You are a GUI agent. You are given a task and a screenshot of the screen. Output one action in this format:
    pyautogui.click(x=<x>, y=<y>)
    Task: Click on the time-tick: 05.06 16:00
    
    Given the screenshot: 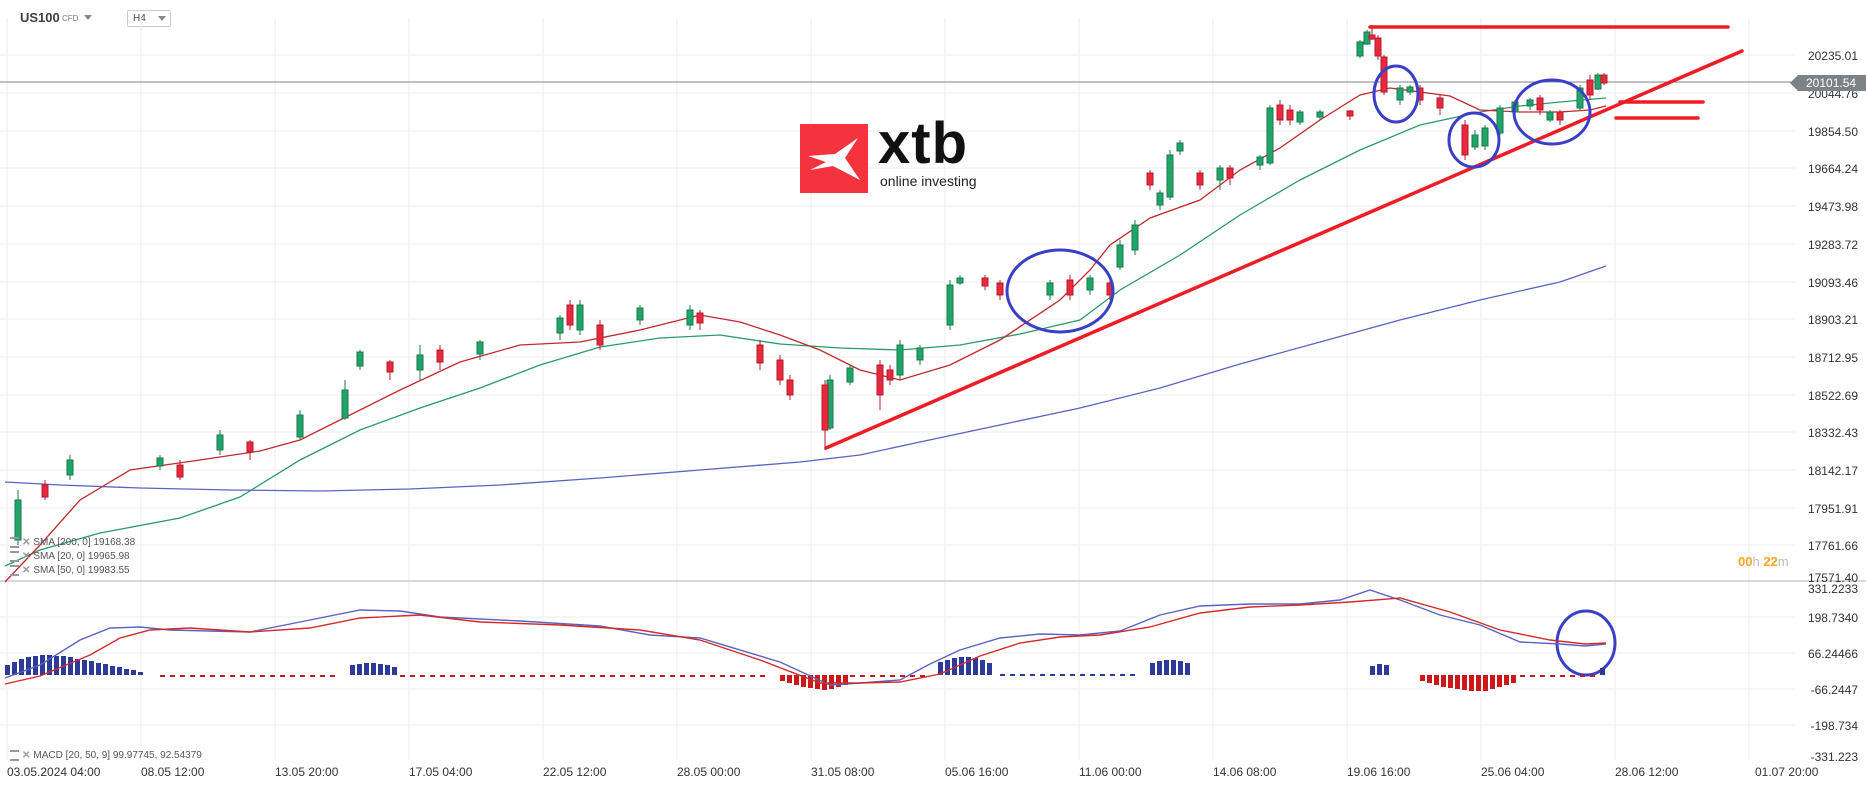 What is the action you would take?
    pyautogui.click(x=977, y=772)
    